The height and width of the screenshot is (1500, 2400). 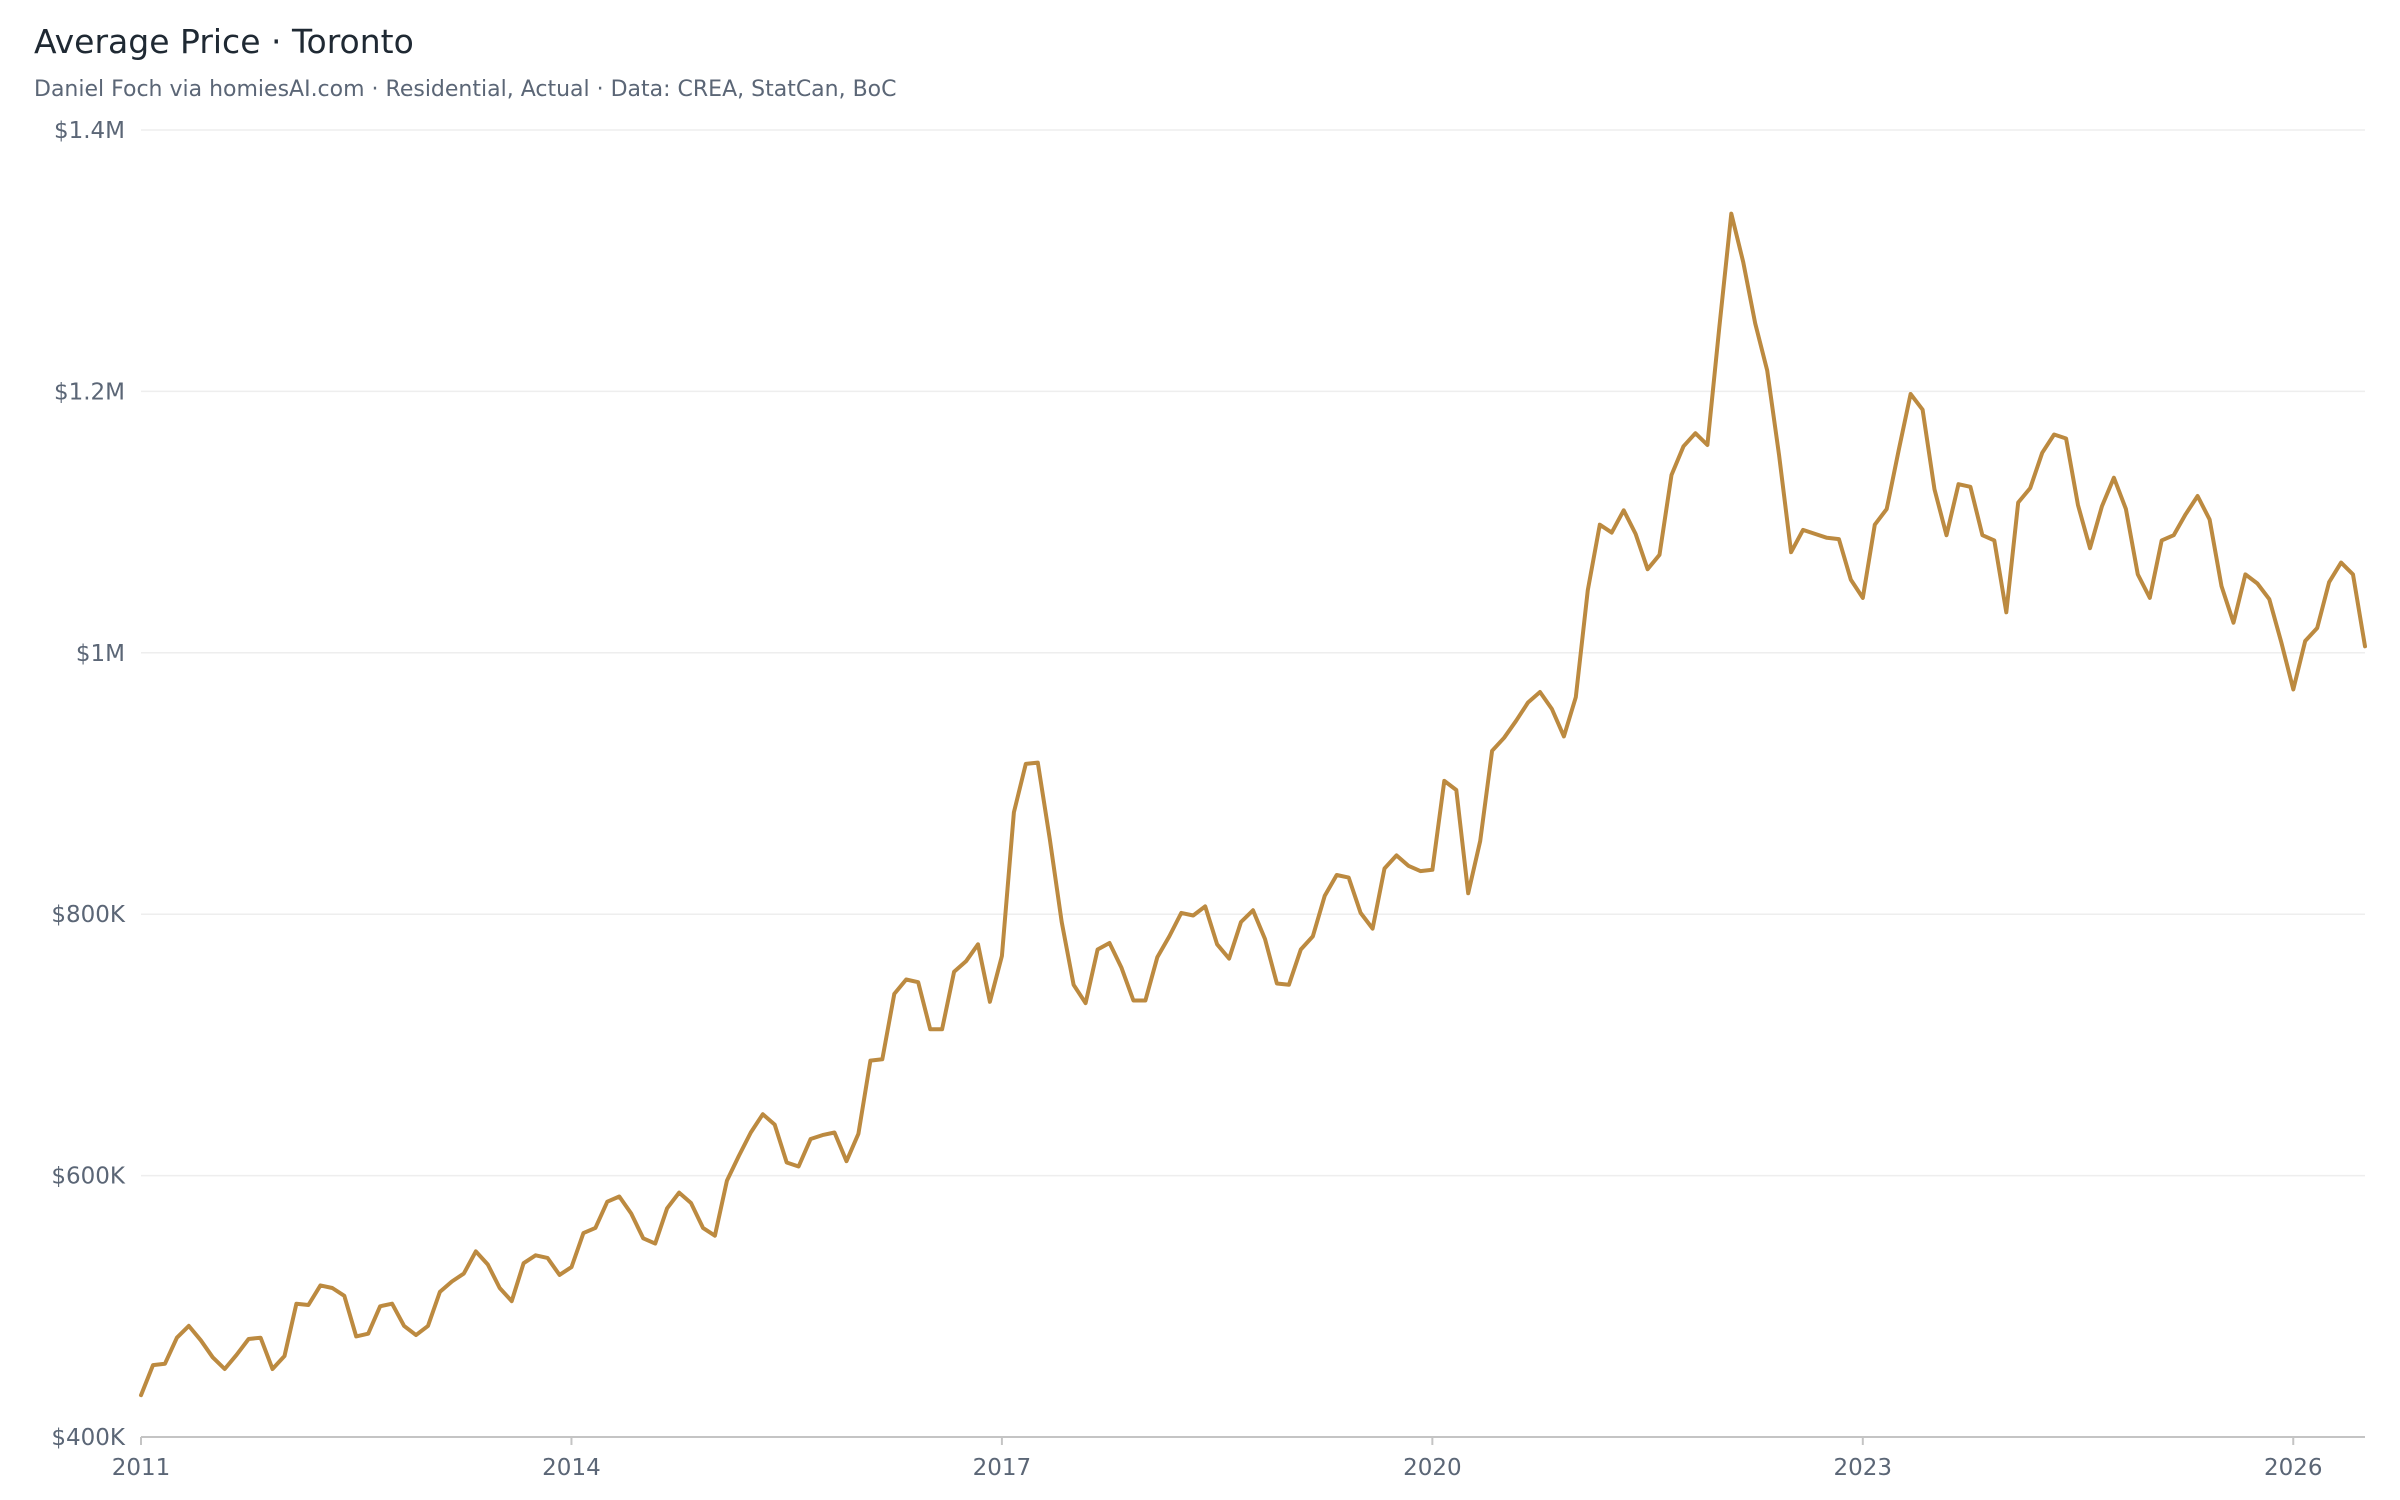 I want to click on x-tick-label: 2023, so click(x=1863, y=1468).